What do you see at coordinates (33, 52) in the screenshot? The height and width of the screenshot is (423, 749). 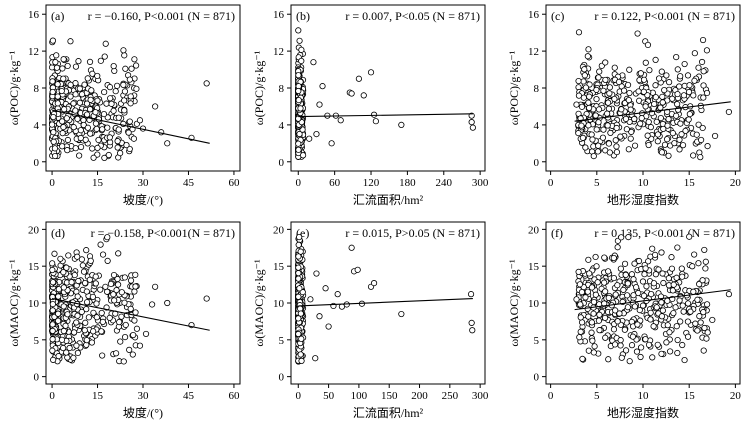 I see `y-tick-label: 12` at bounding box center [33, 52].